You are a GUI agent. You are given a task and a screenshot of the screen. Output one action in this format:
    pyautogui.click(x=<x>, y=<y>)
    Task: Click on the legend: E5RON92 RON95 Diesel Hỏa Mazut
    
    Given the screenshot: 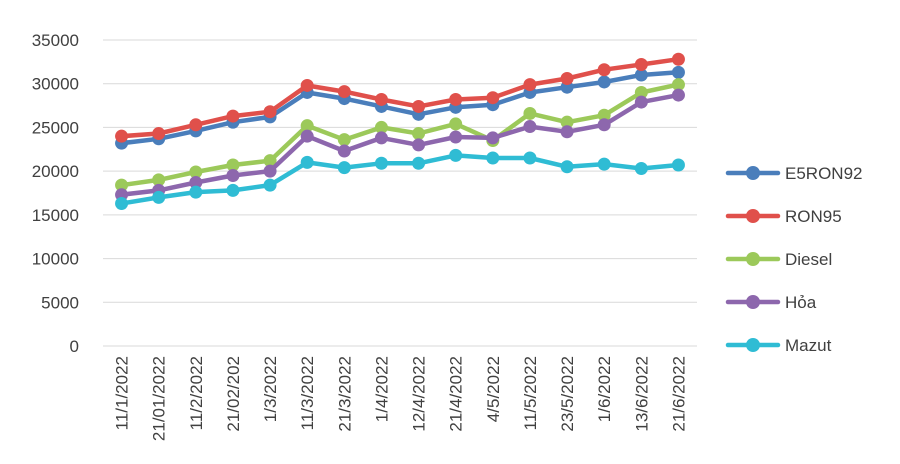 What is the action you would take?
    pyautogui.click(x=793, y=259)
    